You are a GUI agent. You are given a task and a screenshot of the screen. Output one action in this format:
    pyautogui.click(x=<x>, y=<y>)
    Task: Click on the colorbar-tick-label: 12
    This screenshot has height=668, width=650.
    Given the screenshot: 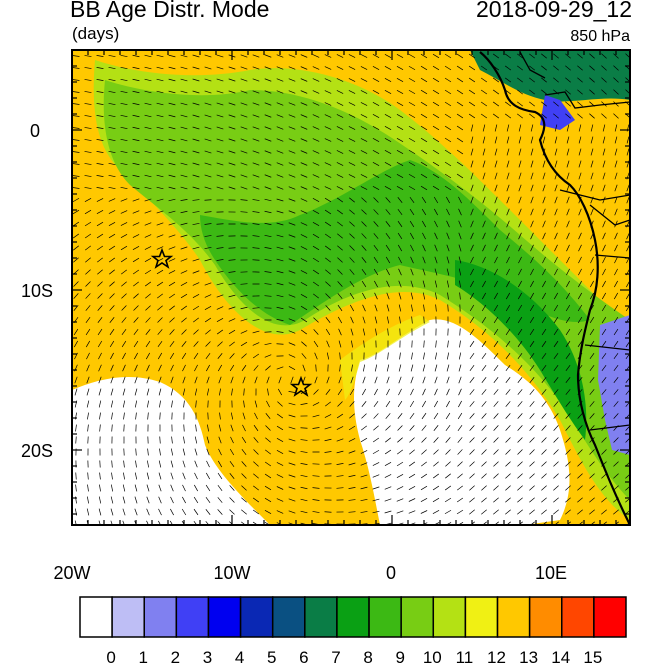 What is the action you would take?
    pyautogui.click(x=497, y=658)
    